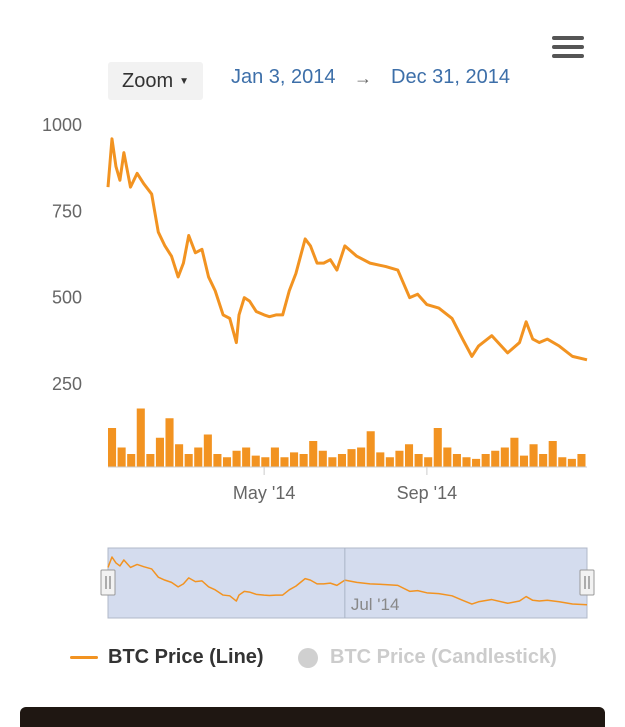  What do you see at coordinates (443, 657) in the screenshot?
I see `legend-candle-label: BTC Price (Candlestick)` at bounding box center [443, 657].